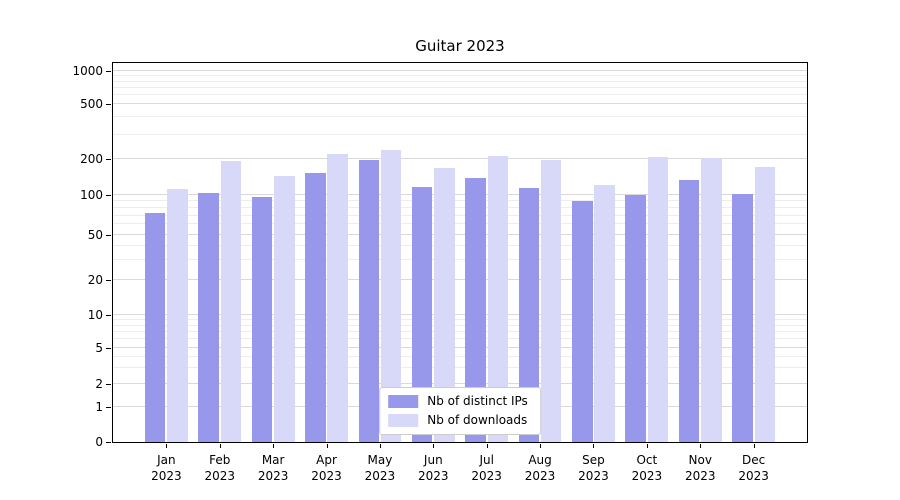  Describe the element at coordinates (403, 420) in the screenshot. I see `legend-swatch-downloads-icon` at that location.